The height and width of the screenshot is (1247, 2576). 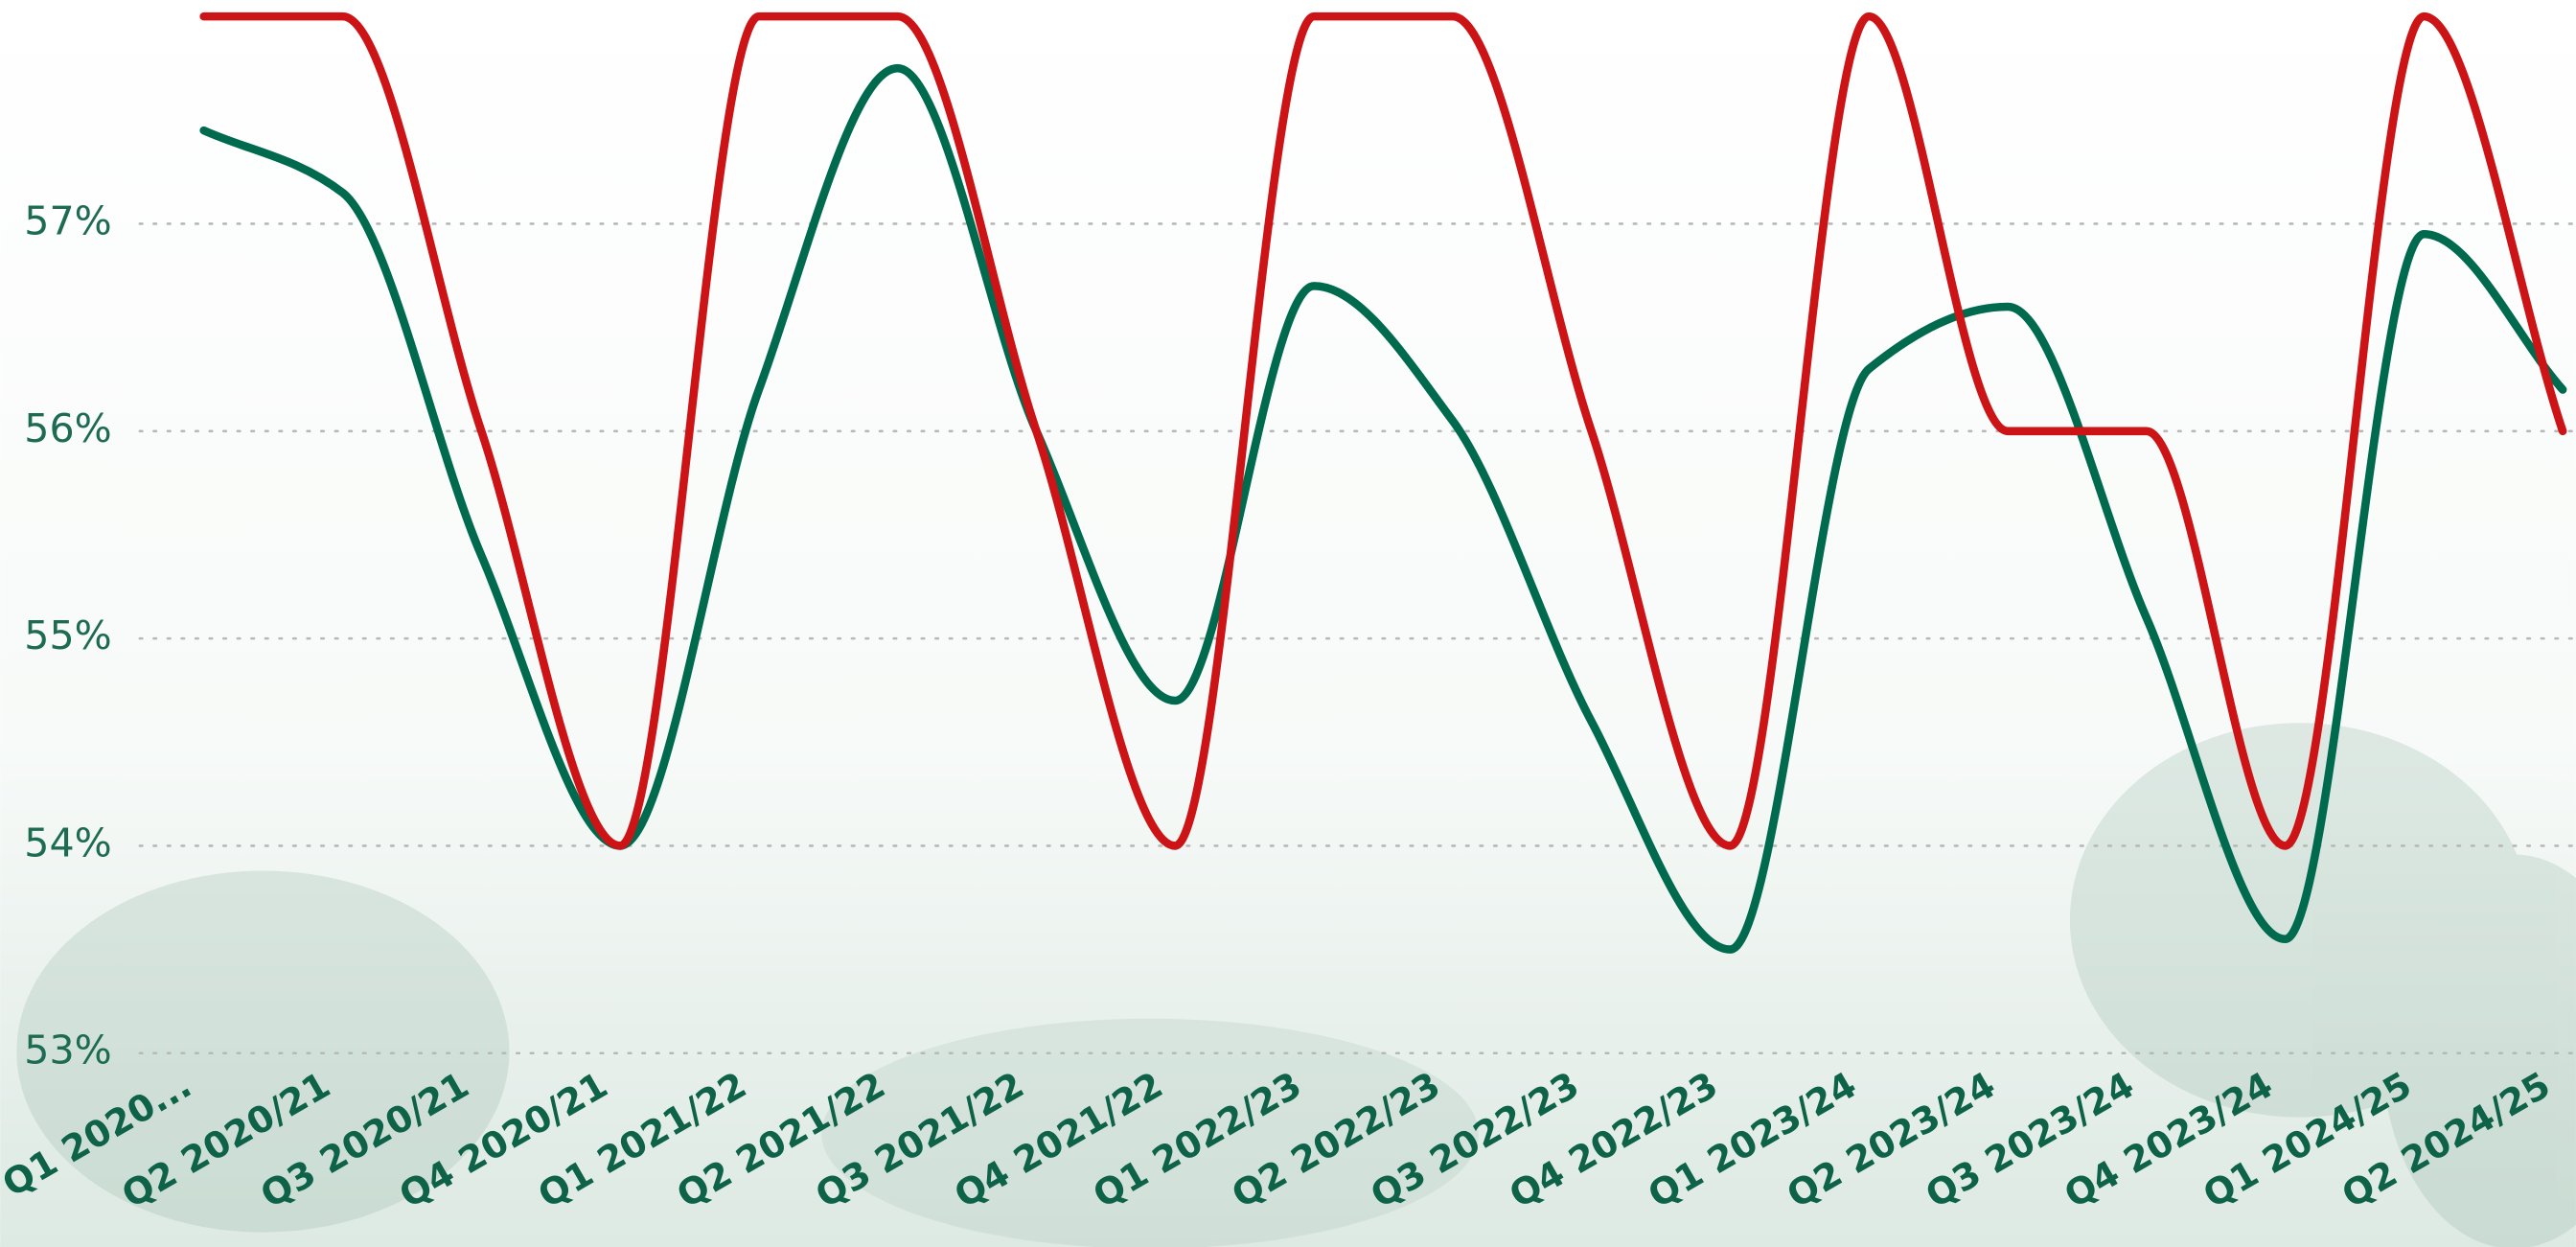 I want to click on y-tick-label: 56%, so click(x=67, y=428).